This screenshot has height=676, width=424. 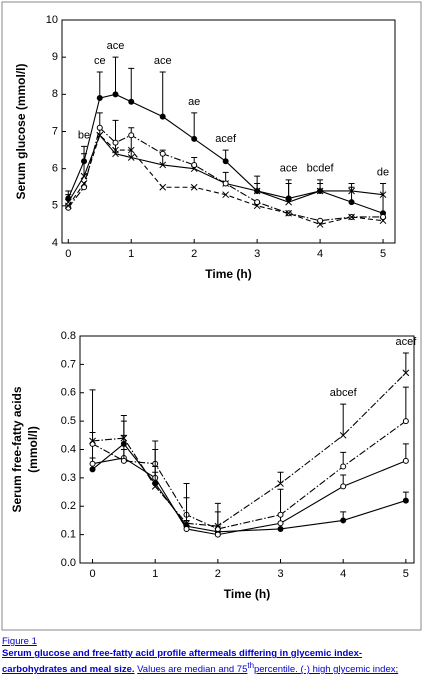 What do you see at coordinates (19, 641) in the screenshot?
I see `figure-link: Figure 1` at bounding box center [19, 641].